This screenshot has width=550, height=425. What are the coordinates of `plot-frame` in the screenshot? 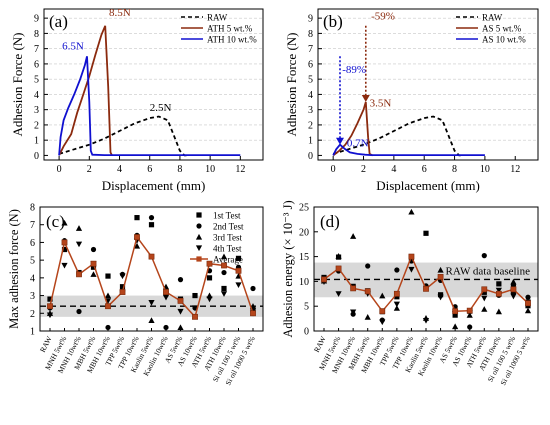 It's located at (428, 84).